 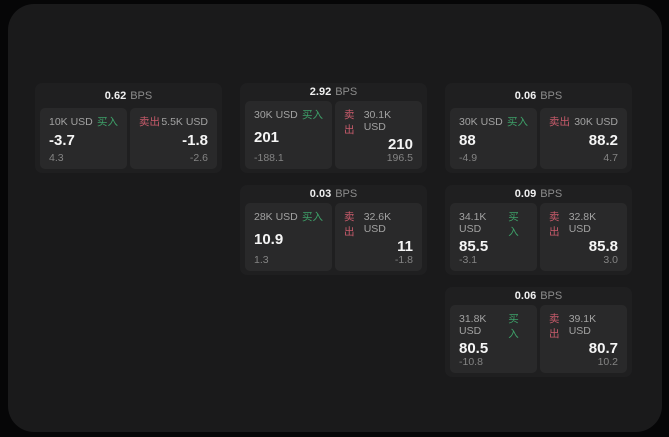 I want to click on sell-amount: 30K USD, so click(x=596, y=122).